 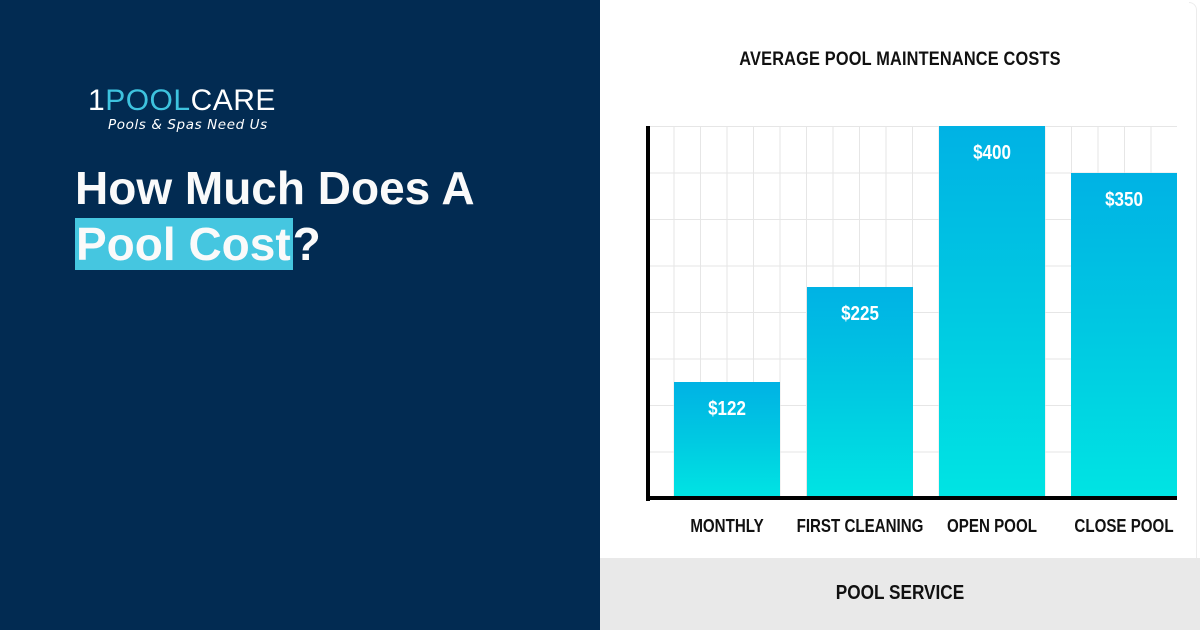 I want to click on x-axis-title: POOL SERVICE, so click(x=900, y=593).